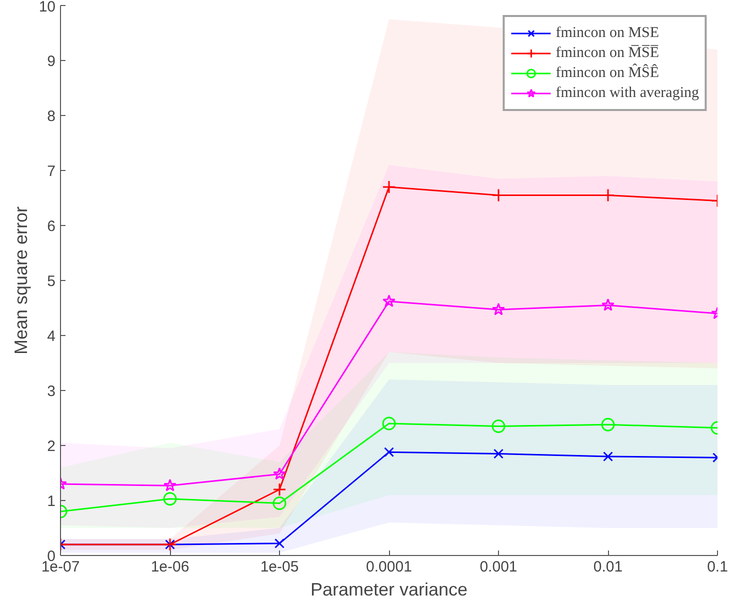 Image resolution: width=739 pixels, height=609 pixels. Describe the element at coordinates (608, 73) in the screenshot. I see `legend-label: fmincon on M̂ŜÊ` at that location.